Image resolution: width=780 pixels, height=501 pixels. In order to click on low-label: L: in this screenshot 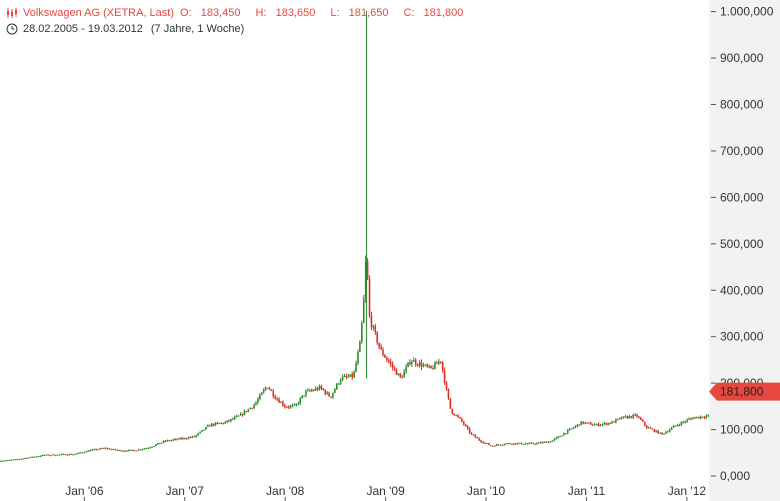, I will do `click(335, 13)`.